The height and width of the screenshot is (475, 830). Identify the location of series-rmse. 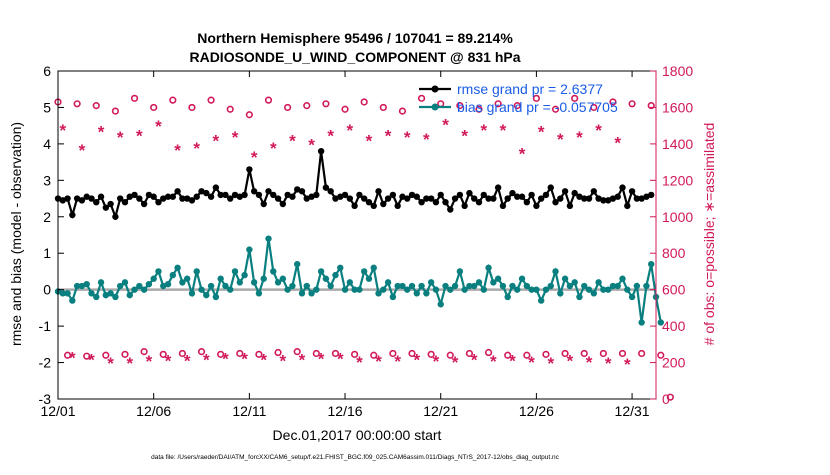
(354, 184).